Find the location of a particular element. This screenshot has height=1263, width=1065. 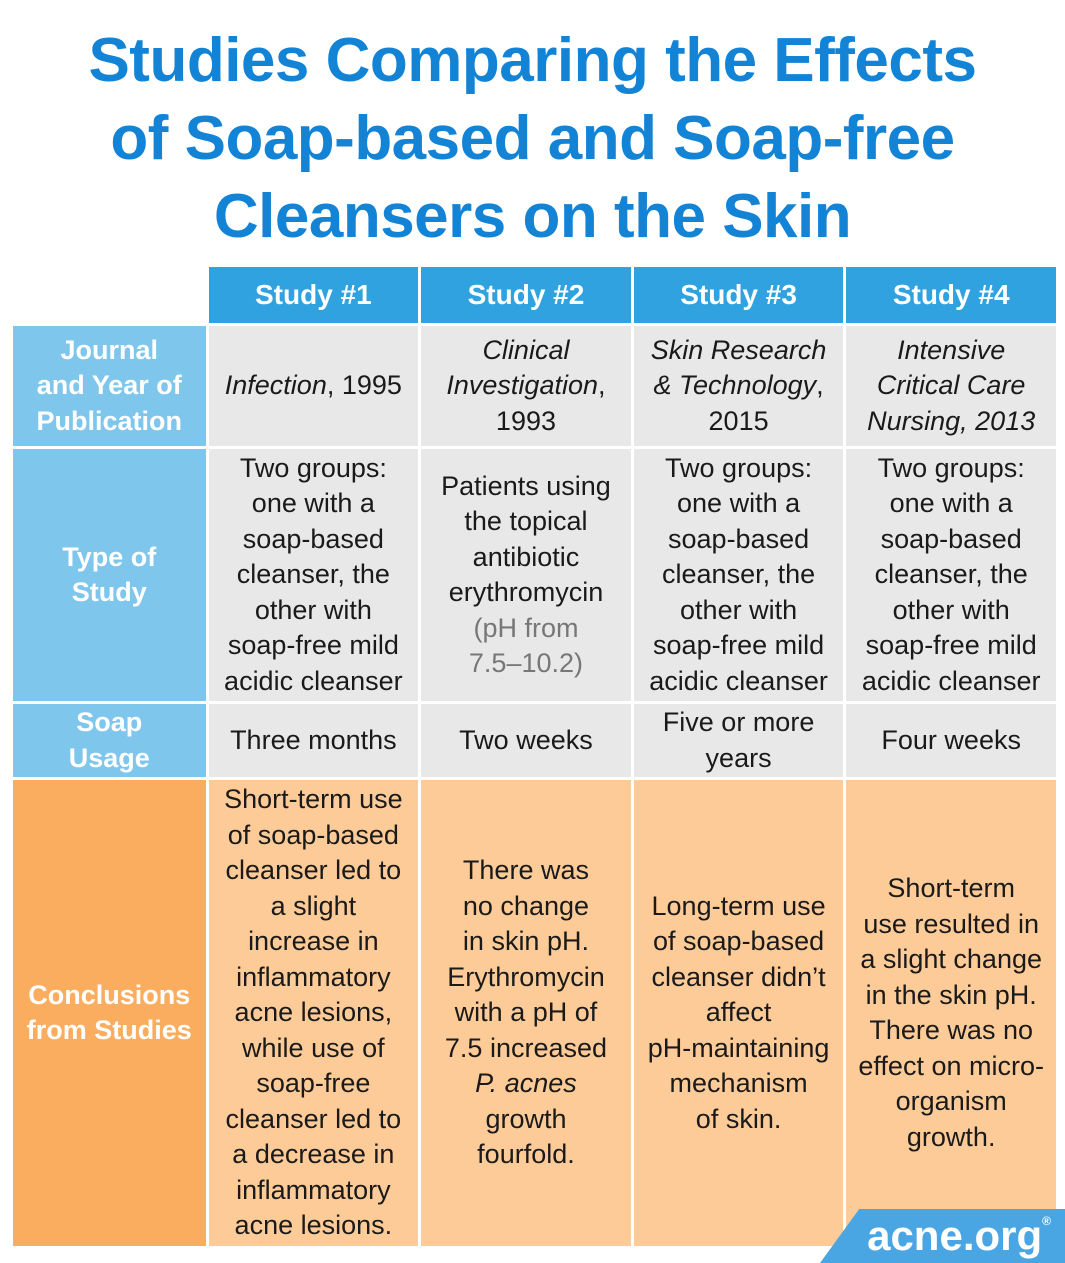

cell-line: Long-term use is located at coordinates (738, 905).